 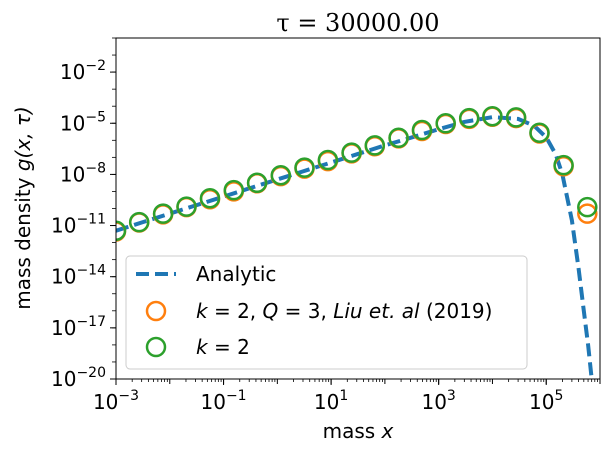 What do you see at coordinates (116, 401) in the screenshot?
I see `x-tick-label: 10⁻³` at bounding box center [116, 401].